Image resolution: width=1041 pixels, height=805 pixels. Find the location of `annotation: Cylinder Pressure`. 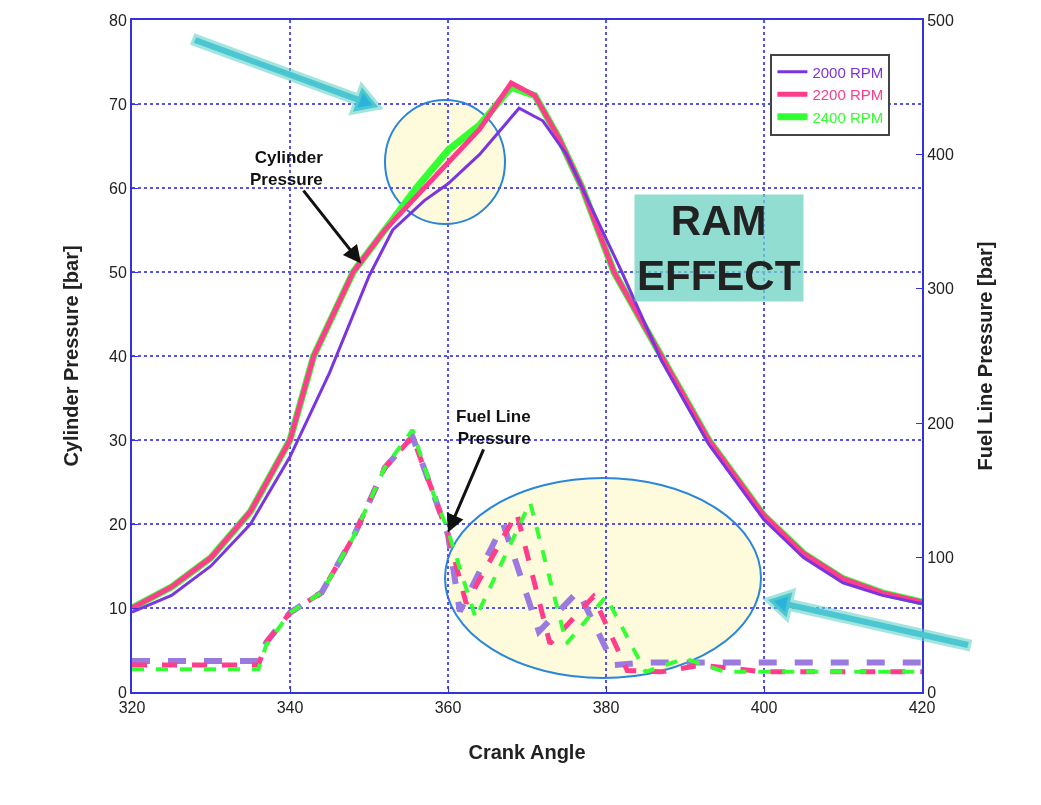

annotation: Cylinder Pressure is located at coordinates (287, 169).